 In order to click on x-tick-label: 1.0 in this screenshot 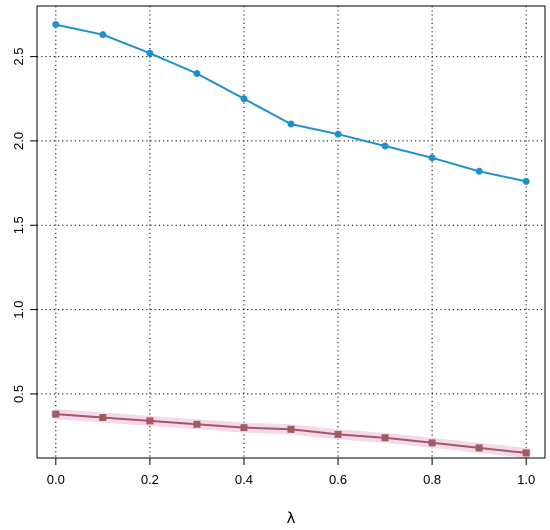, I will do `click(526, 479)`.